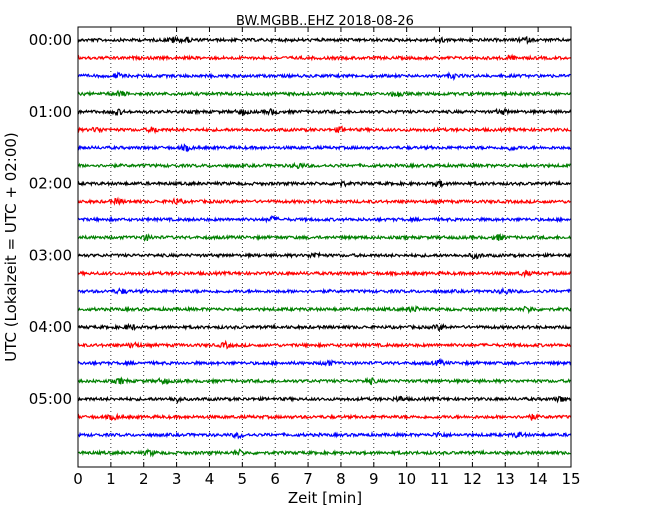 Image resolution: width=650 pixels, height=520 pixels. Describe the element at coordinates (275, 479) in the screenshot. I see `x-tick-label: 6` at that location.